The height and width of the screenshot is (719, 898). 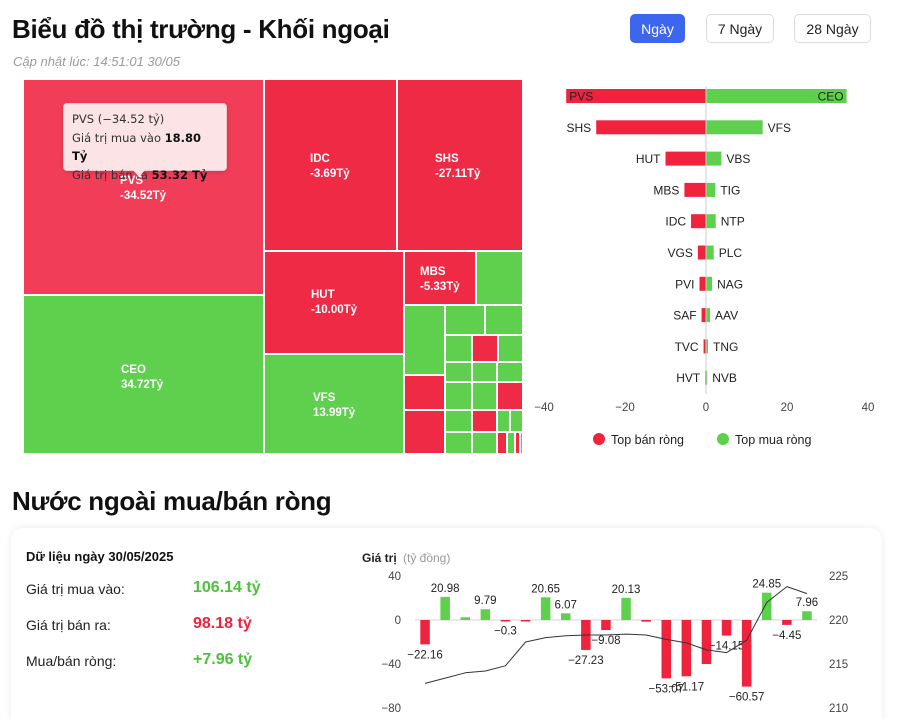 I want to click on y-tick-label: 40, so click(x=394, y=577).